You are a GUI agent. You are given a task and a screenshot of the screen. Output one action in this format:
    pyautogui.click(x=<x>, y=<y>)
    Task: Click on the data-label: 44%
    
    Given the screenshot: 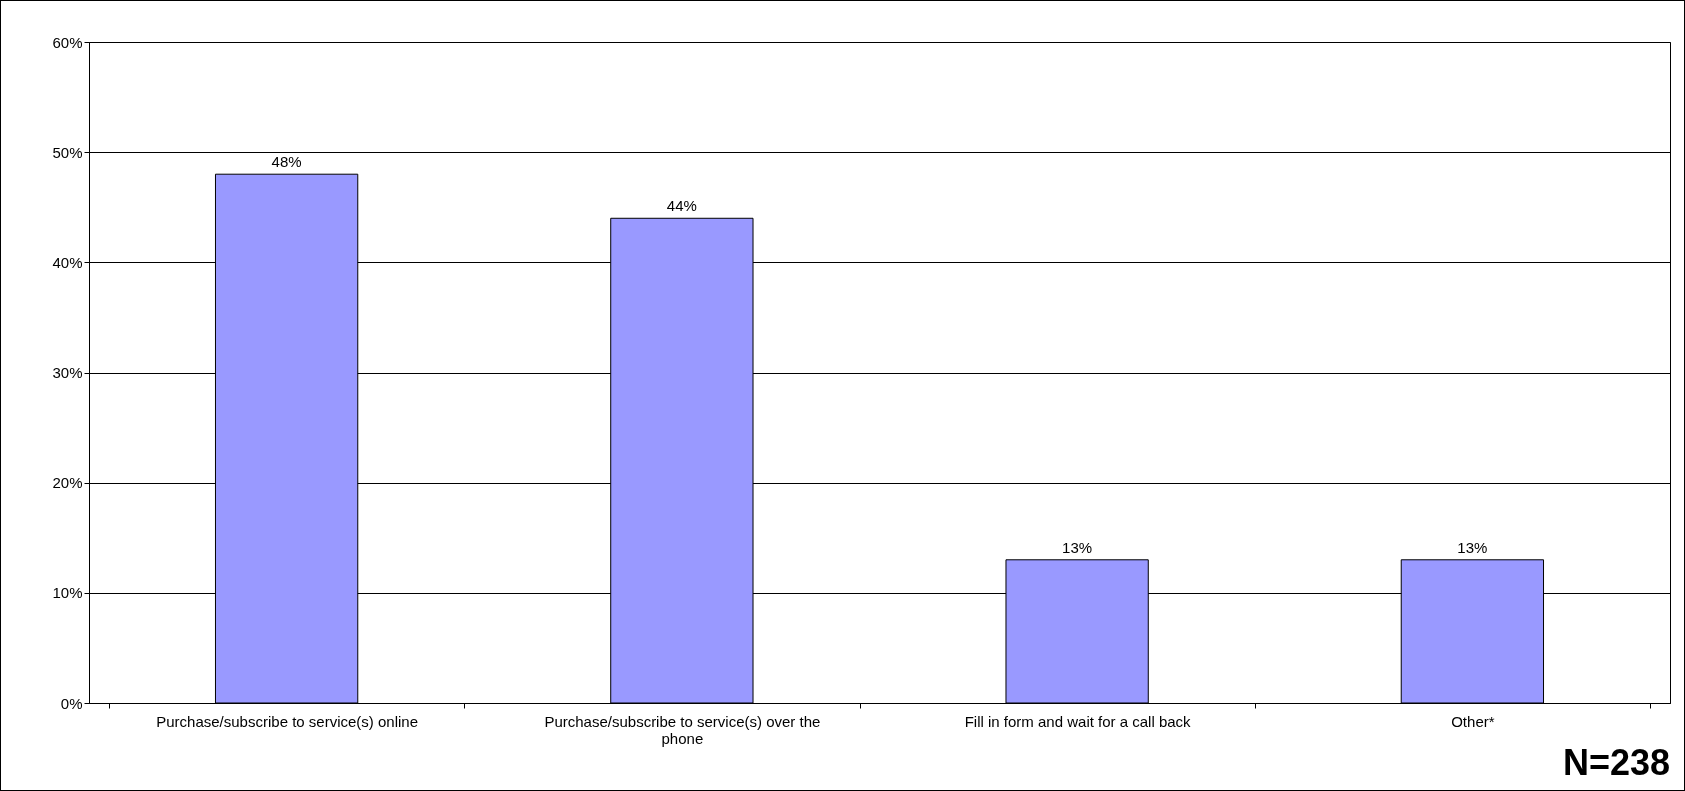 What is the action you would take?
    pyautogui.click(x=681, y=206)
    